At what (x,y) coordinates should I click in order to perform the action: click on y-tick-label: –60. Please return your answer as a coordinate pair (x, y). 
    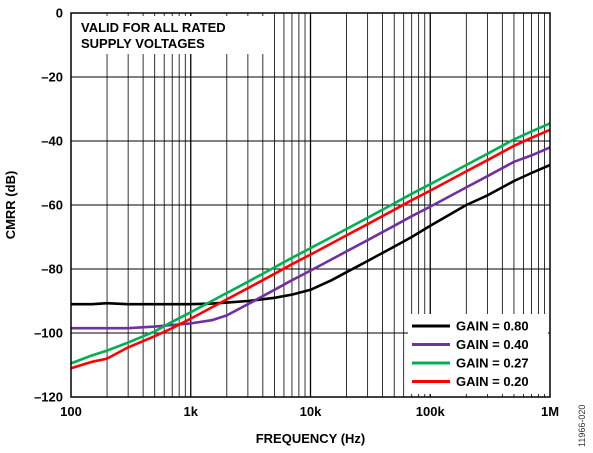
    Looking at the image, I should click on (52, 205).